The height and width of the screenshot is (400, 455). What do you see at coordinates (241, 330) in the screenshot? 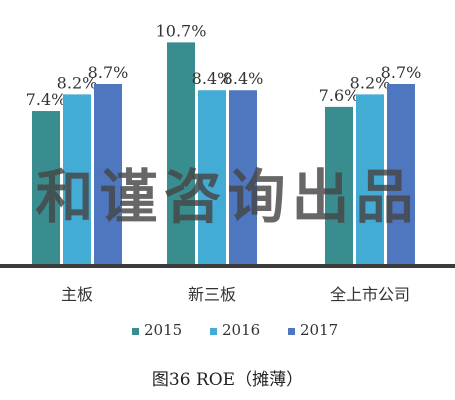
I see `legend-label: 2016` at bounding box center [241, 330].